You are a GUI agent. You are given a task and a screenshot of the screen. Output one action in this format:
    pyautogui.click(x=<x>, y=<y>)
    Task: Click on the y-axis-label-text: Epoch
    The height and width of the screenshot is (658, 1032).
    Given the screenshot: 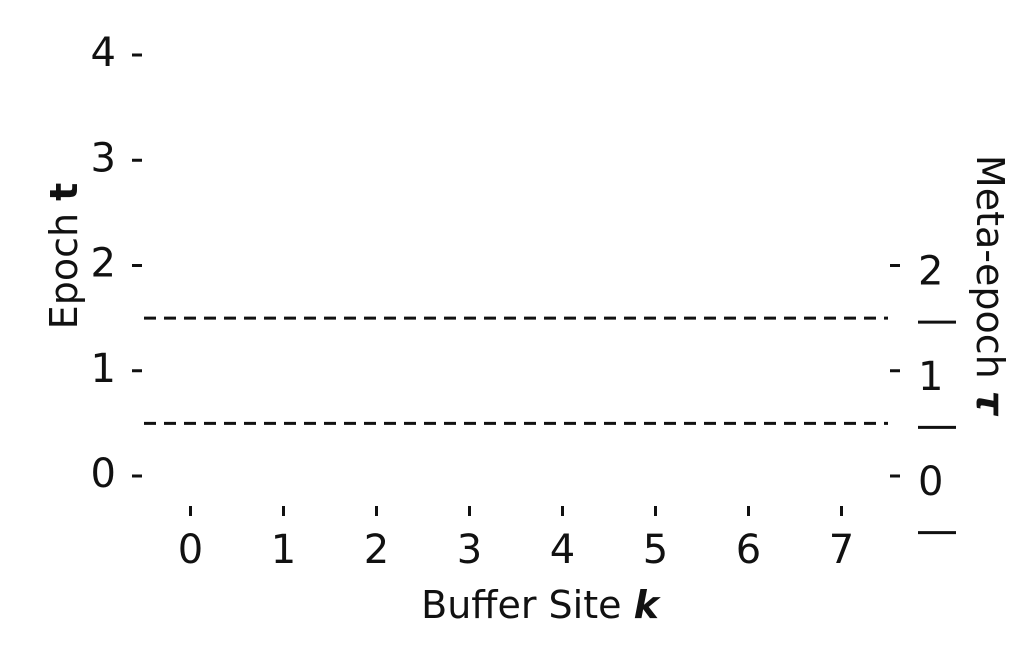 What is the action you would take?
    pyautogui.click(x=64, y=271)
    